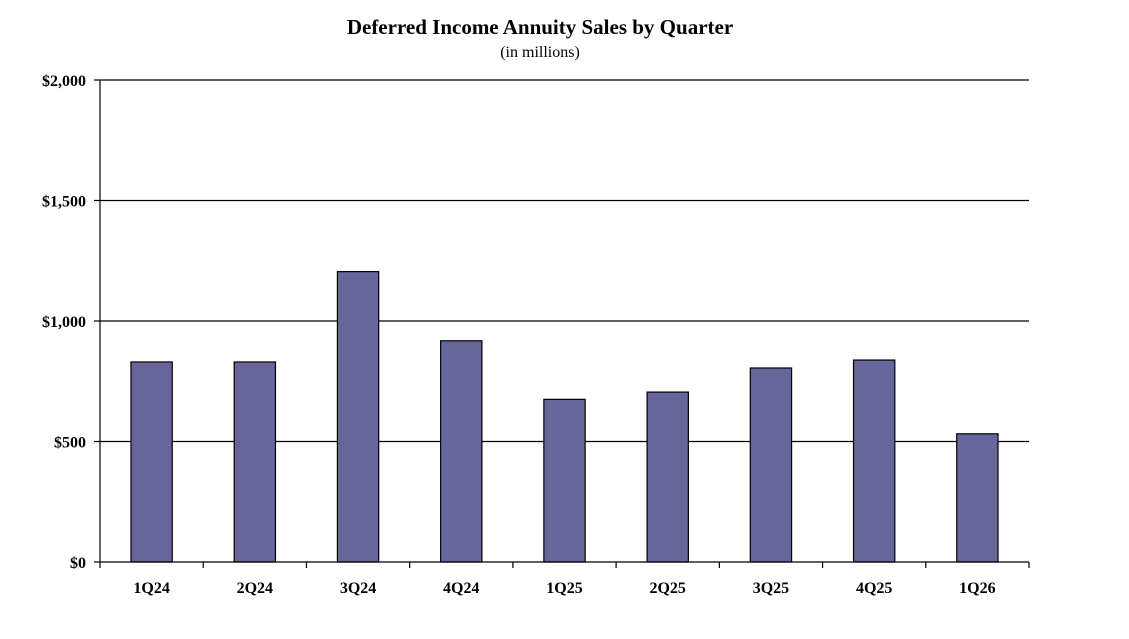  What do you see at coordinates (70, 443) in the screenshot?
I see `y-tick-label: $500` at bounding box center [70, 443].